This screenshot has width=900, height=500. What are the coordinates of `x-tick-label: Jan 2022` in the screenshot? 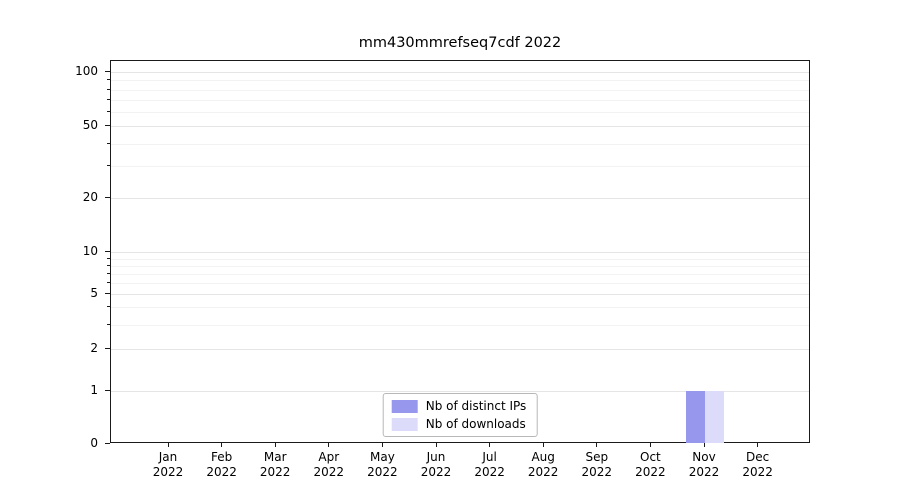 It's located at (168, 465).